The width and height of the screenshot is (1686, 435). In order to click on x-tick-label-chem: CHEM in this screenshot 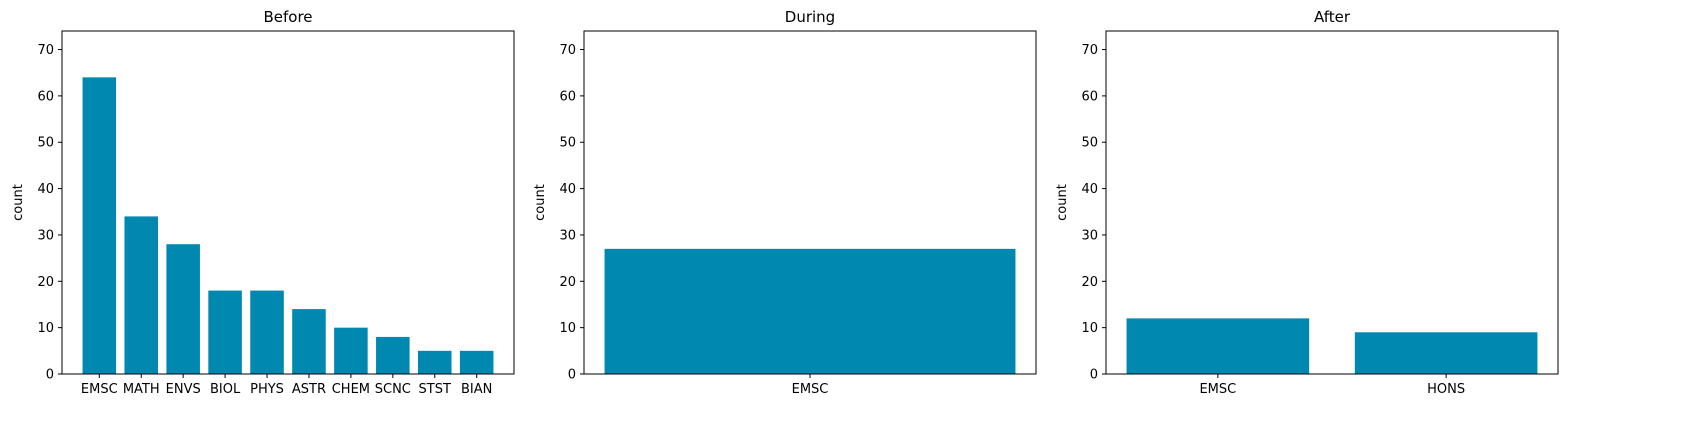, I will do `click(351, 389)`.